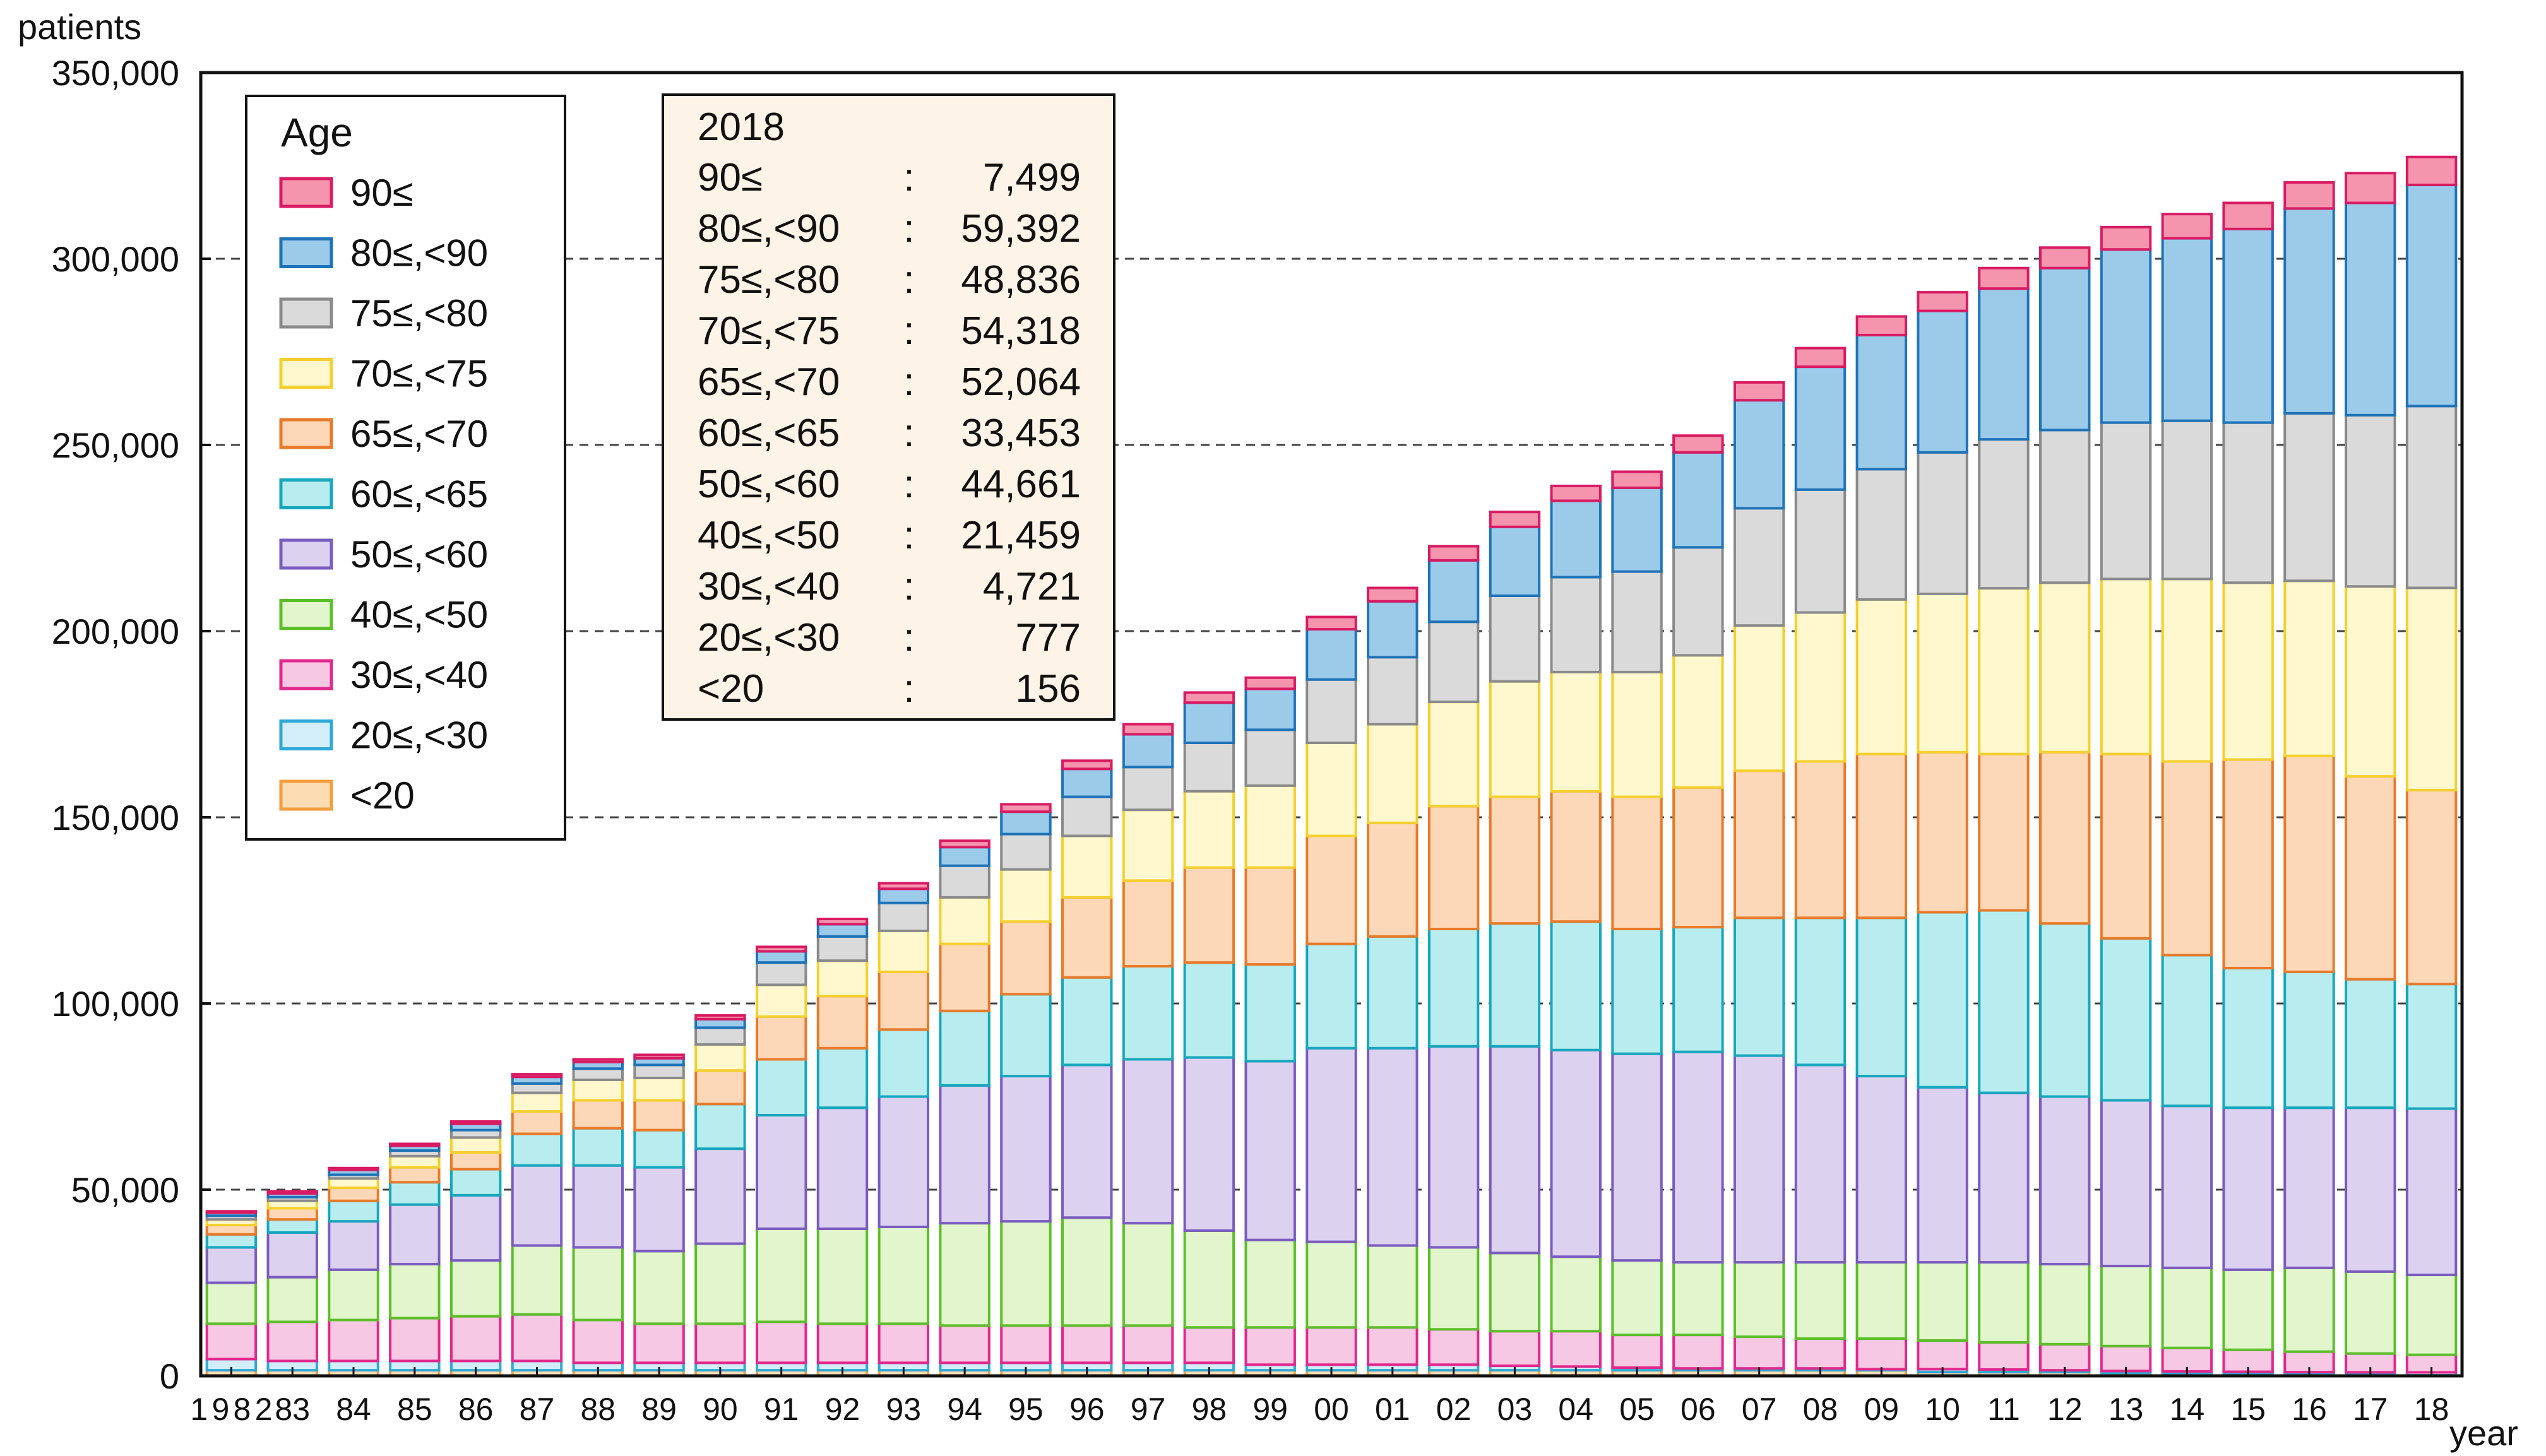 The image size is (2546, 1456). Describe the element at coordinates (1575, 1409) in the screenshot. I see `x-tick-label: 04` at that location.